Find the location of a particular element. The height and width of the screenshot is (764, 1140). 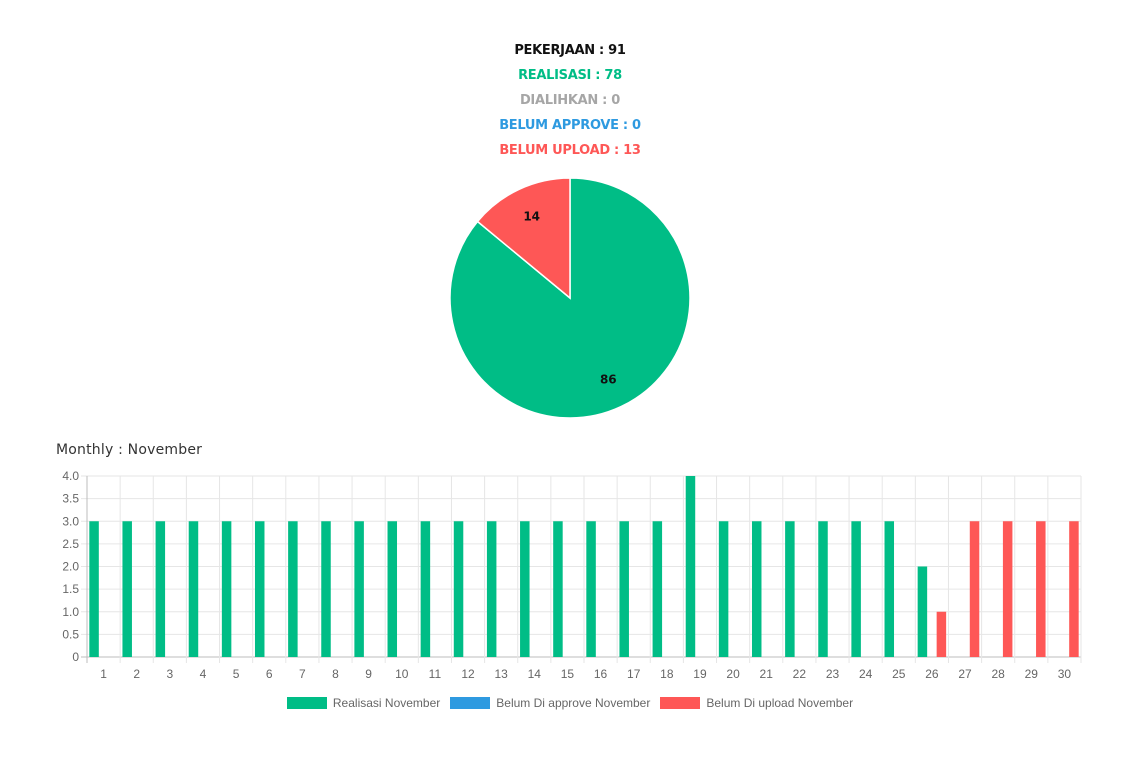

y-tick-label: 2.0 is located at coordinates (70, 567).